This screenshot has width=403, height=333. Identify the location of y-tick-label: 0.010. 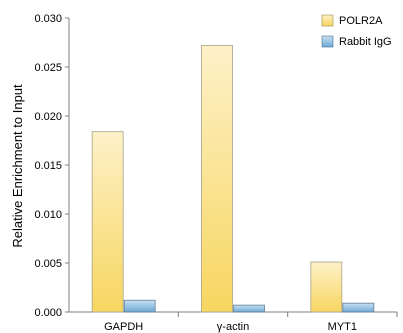
(48, 215).